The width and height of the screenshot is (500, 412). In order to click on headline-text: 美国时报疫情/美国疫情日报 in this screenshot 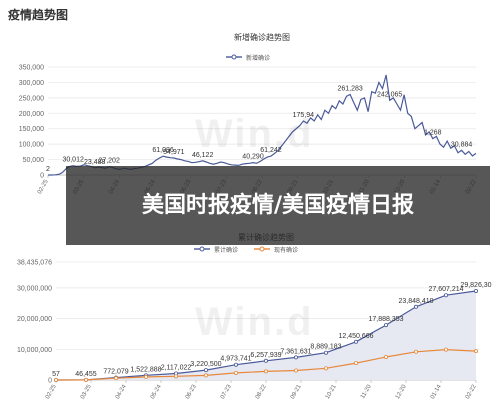, I will do `click(278, 205)`.